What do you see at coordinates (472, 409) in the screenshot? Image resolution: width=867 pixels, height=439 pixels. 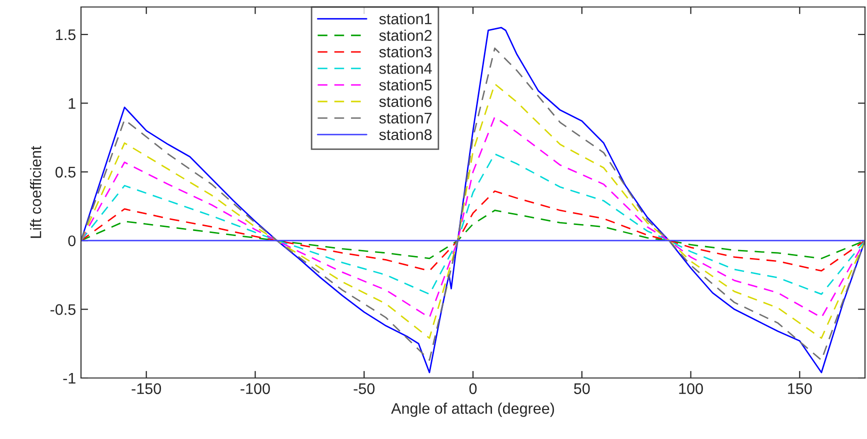 I see `x-axis-title: Angle of attach (degree)` at bounding box center [472, 409].